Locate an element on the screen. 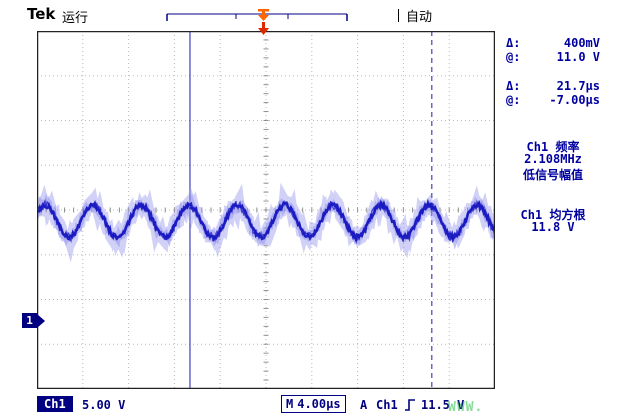 This screenshot has width=625, height=419. delta-time-value: 21.7µs is located at coordinates (578, 86).